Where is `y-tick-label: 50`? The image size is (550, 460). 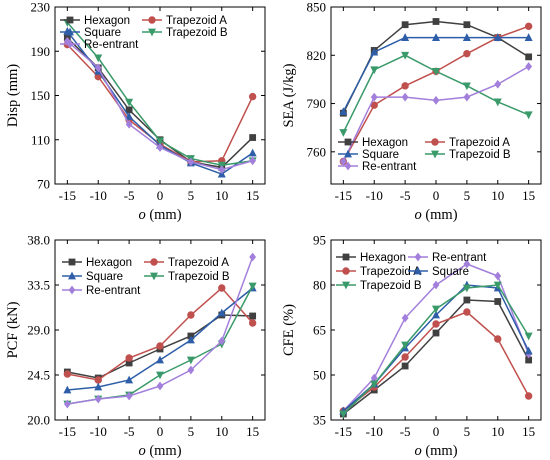 y-tick-label: 50 is located at coordinates (319, 375).